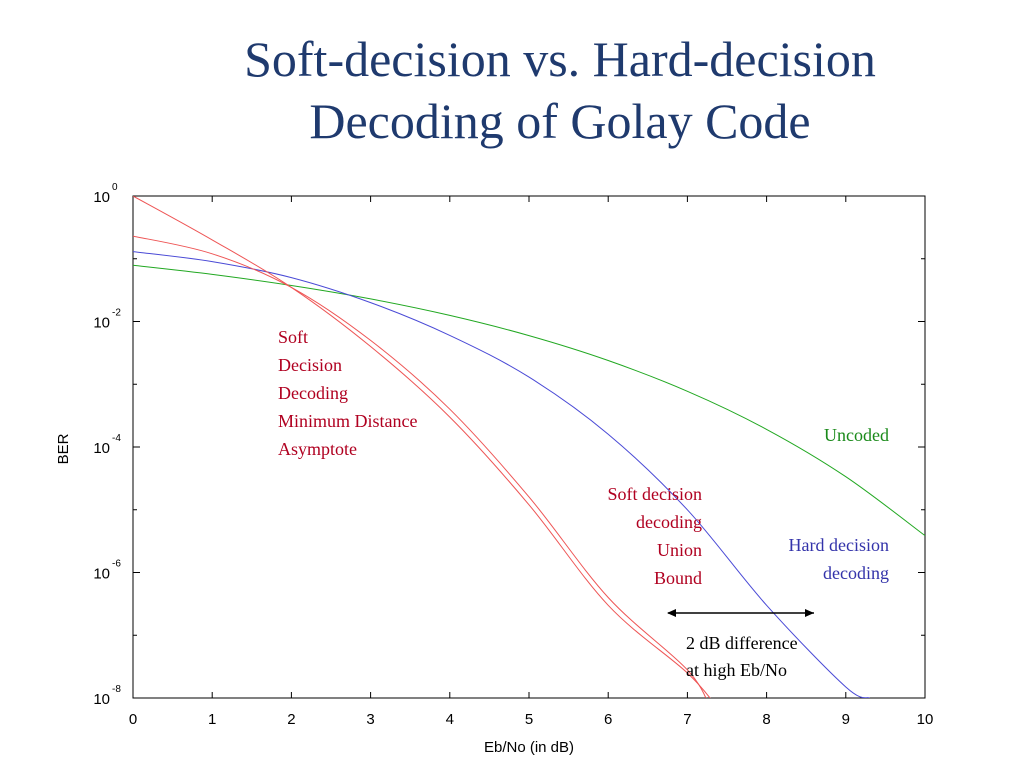  I want to click on x-tick-label: 4, so click(450, 719).